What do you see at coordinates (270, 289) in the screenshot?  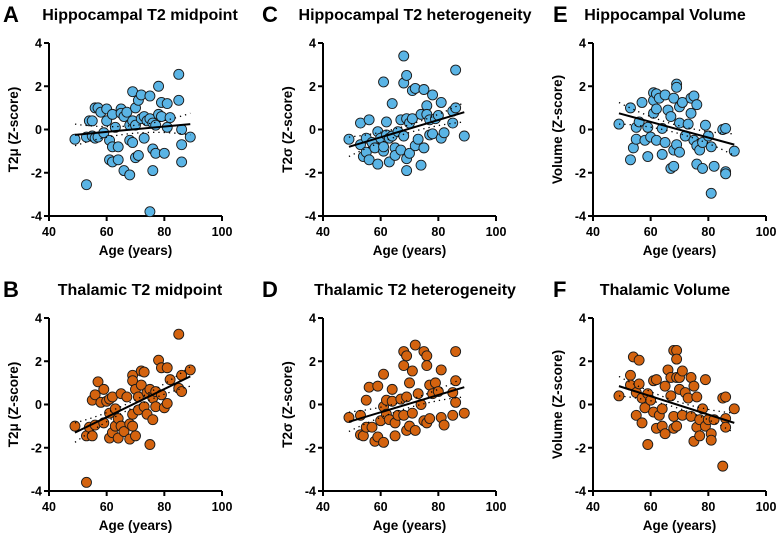 I see `panel-letter: D` at bounding box center [270, 289].